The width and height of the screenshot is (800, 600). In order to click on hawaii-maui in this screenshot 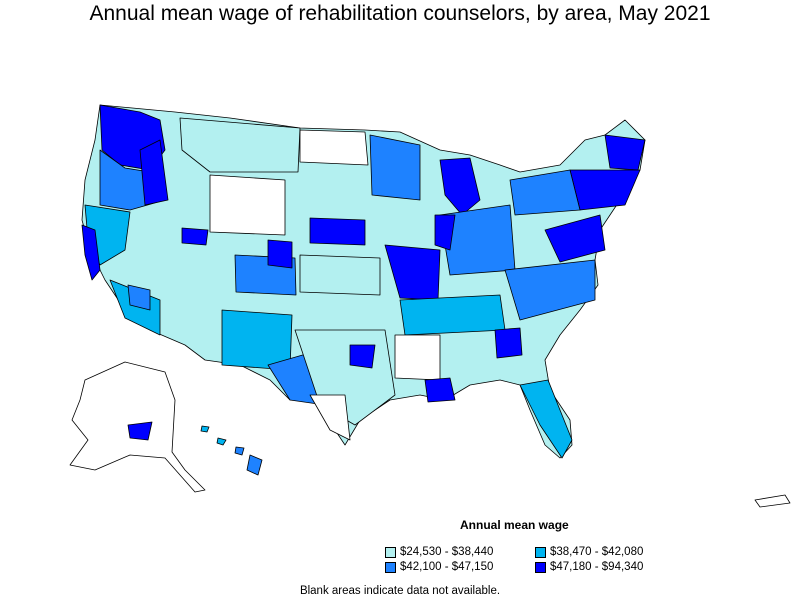, I will do `click(239, 451)`.